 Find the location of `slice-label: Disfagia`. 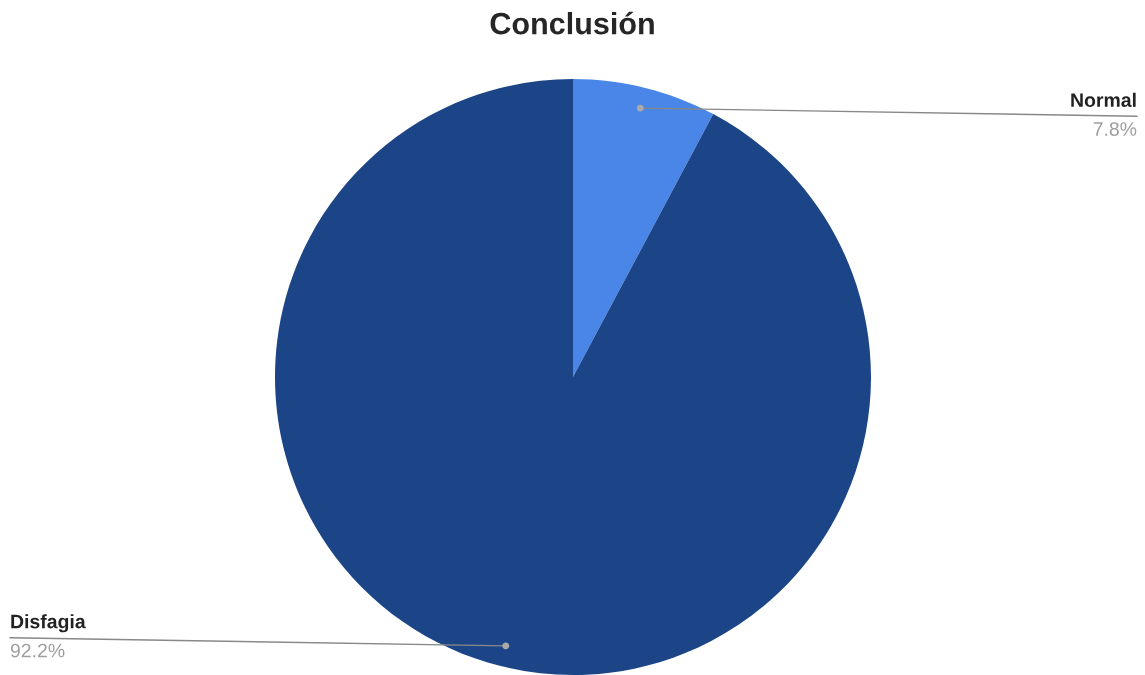

slice-label: Disfagia is located at coordinates (48, 623).